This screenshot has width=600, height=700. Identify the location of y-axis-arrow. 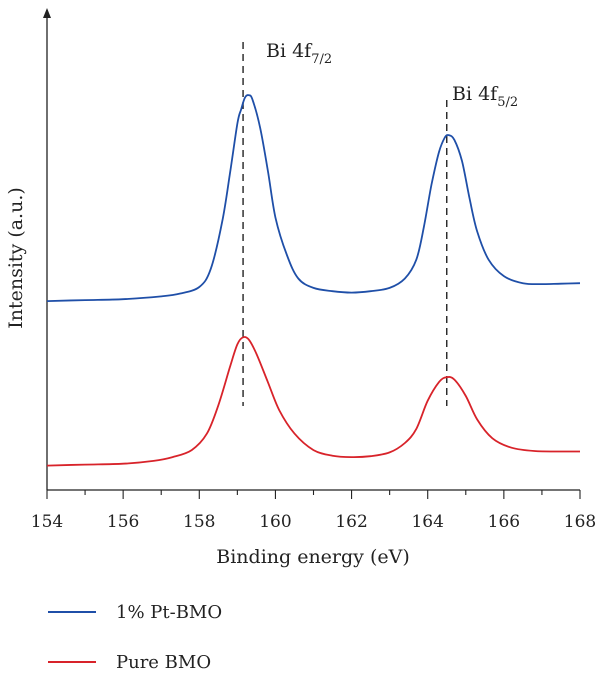
(47, 13).